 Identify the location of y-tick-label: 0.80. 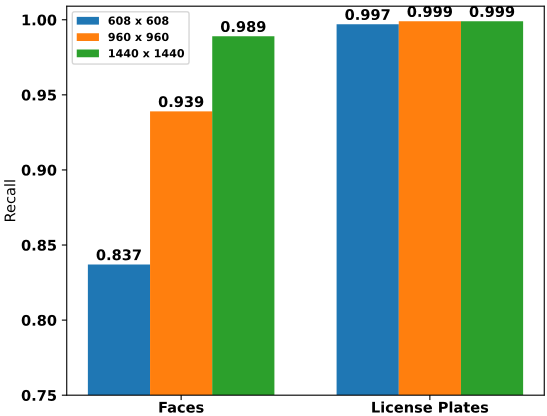
(39, 320).